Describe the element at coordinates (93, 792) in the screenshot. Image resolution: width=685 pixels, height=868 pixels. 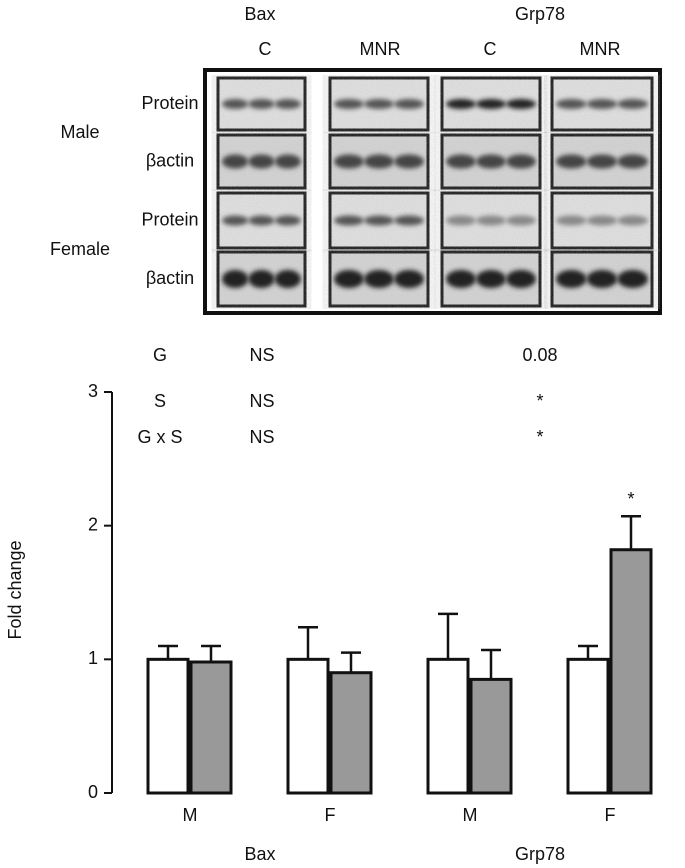
I see `y-tick-label: 0` at that location.